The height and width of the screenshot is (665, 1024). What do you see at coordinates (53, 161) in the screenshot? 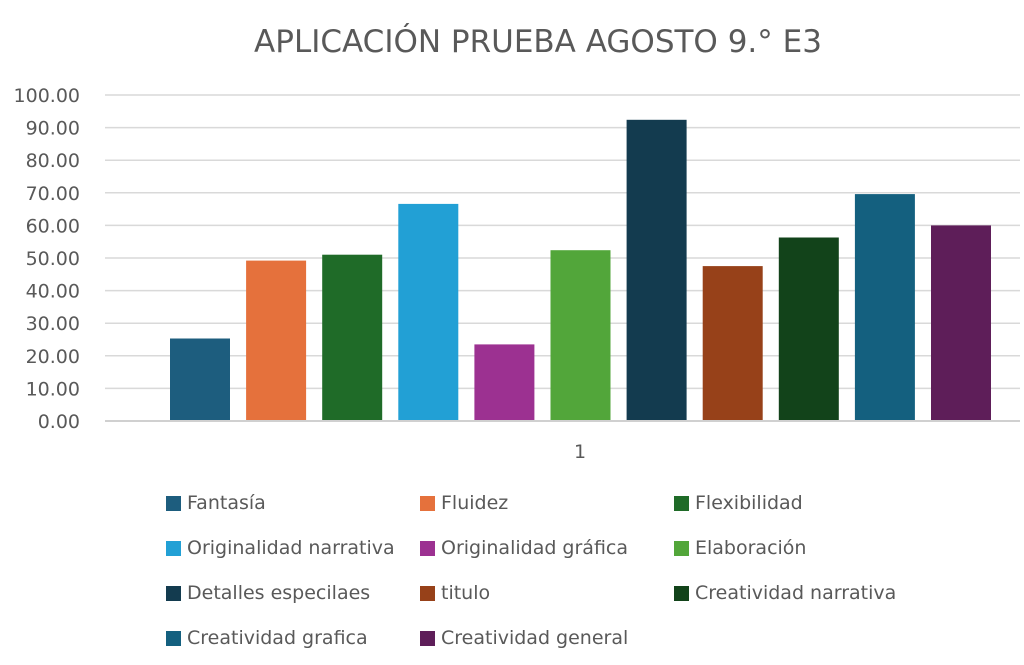
I see `y-tick-label: 80.00` at bounding box center [53, 161].